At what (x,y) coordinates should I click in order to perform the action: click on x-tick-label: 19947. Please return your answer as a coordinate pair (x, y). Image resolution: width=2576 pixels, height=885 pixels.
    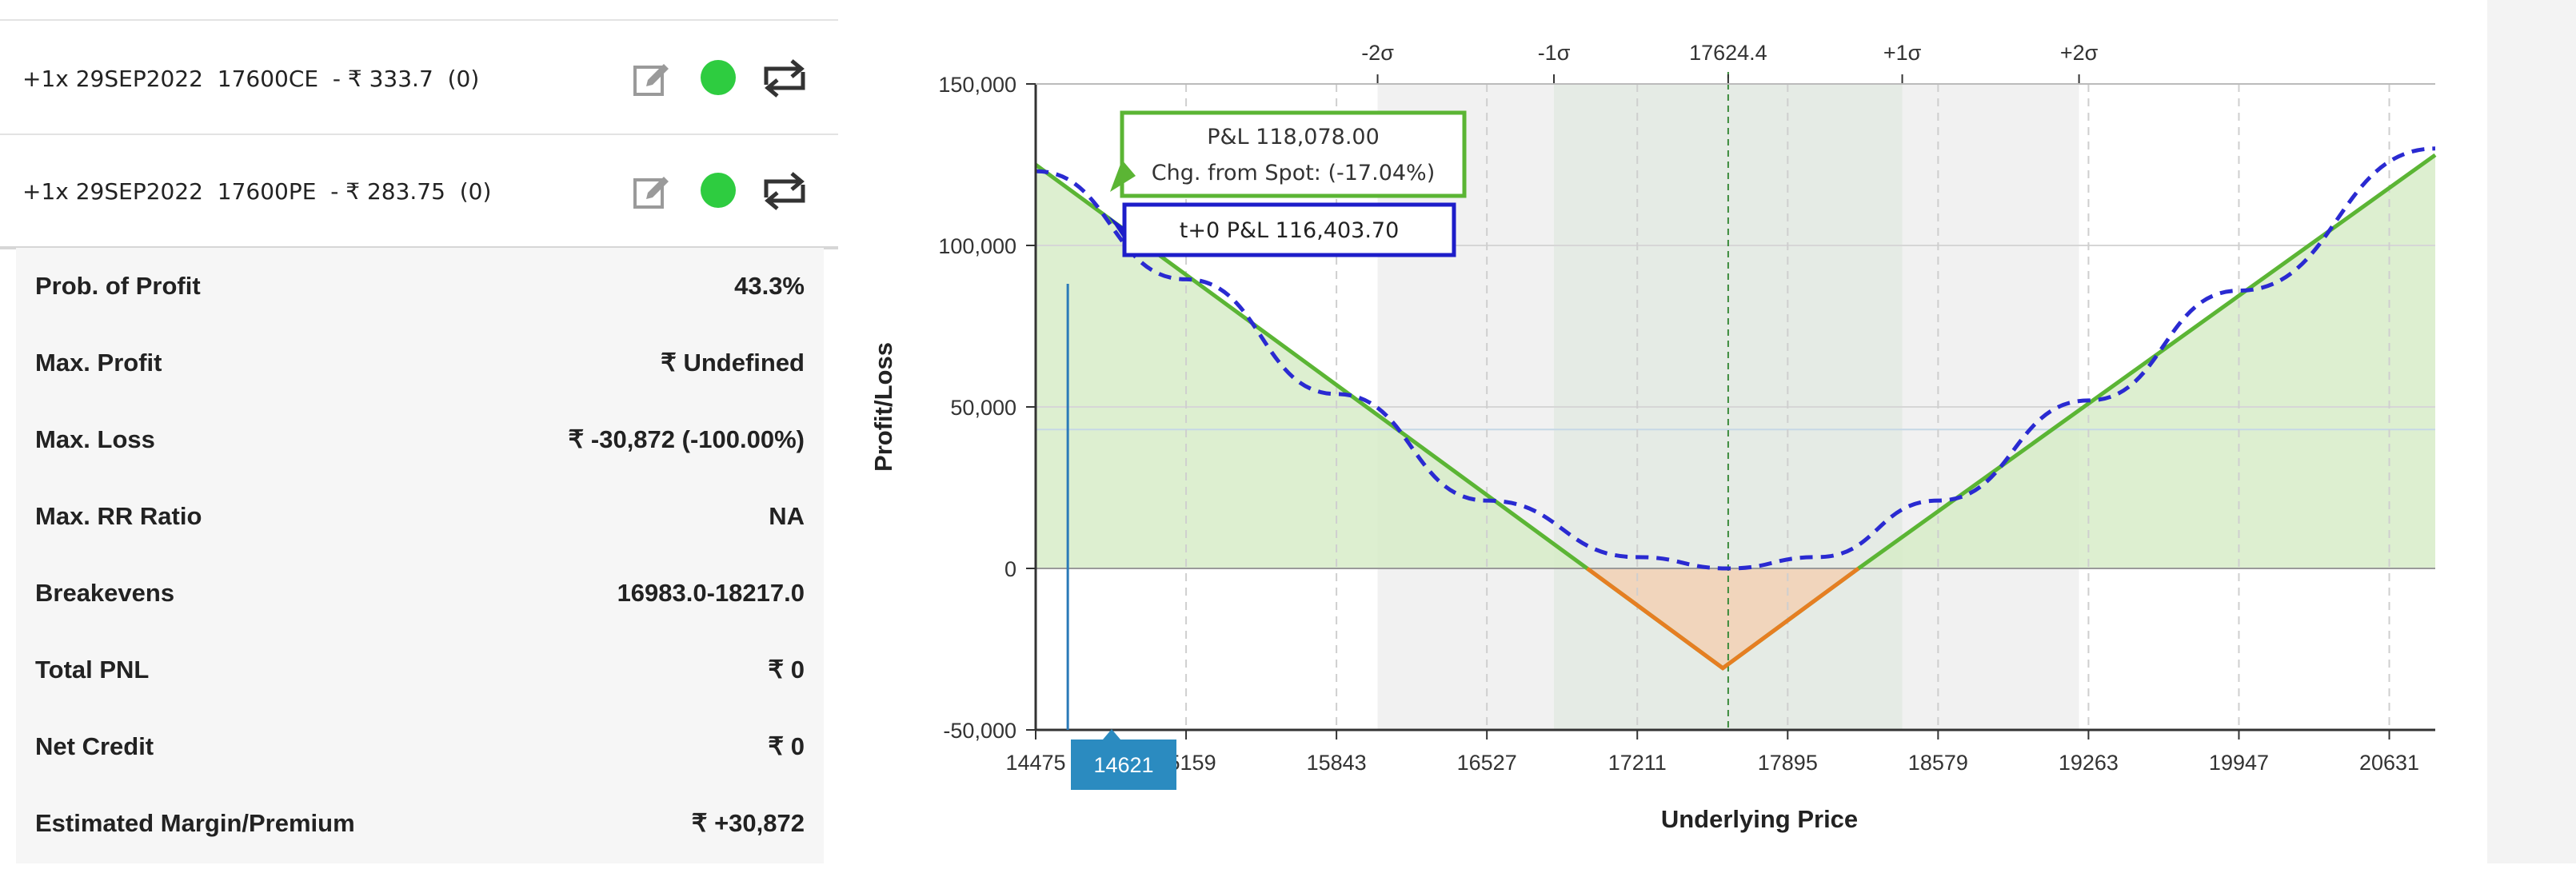
    Looking at the image, I should click on (2239, 763).